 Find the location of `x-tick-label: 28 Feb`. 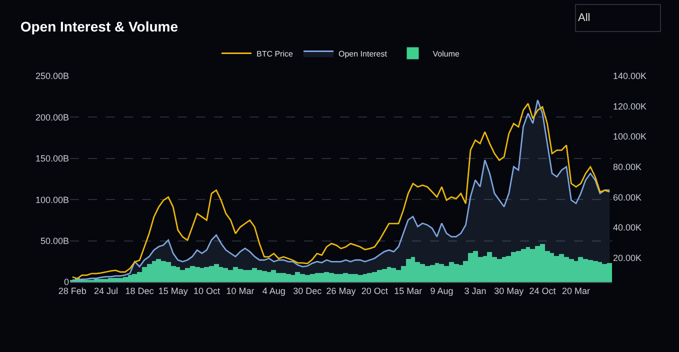

x-tick-label: 28 Feb is located at coordinates (72, 291).